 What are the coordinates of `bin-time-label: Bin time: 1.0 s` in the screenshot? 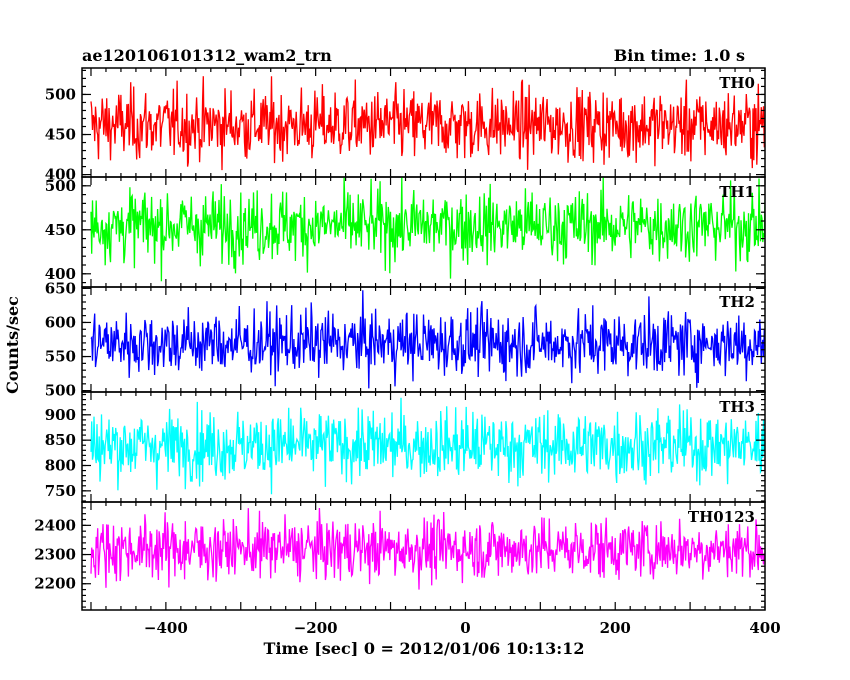 It's located at (679, 55).